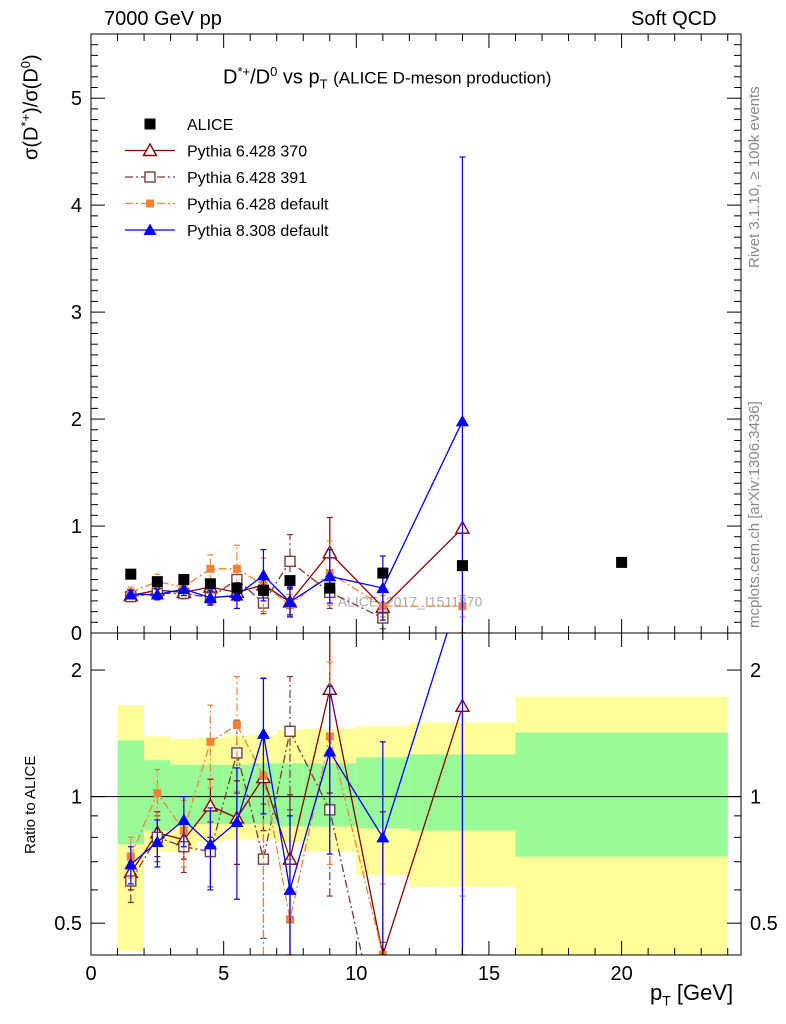 The width and height of the screenshot is (786, 1024). What do you see at coordinates (674, 19) in the screenshot?
I see `process-label: Soft QCD` at bounding box center [674, 19].